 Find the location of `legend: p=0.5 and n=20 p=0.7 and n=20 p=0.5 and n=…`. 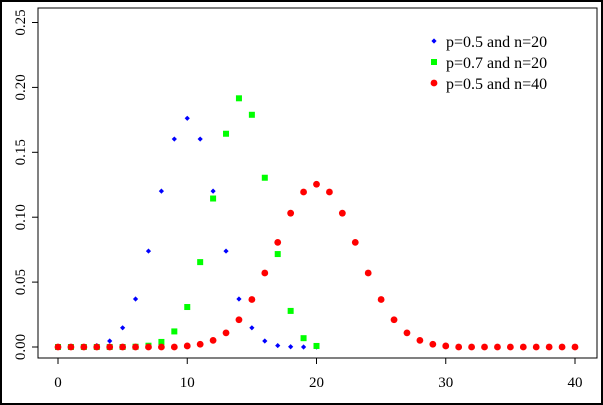

legend: p=0.5 and n=20 p=0.7 and n=20 p=0.5 and n=… is located at coordinates (488, 63).